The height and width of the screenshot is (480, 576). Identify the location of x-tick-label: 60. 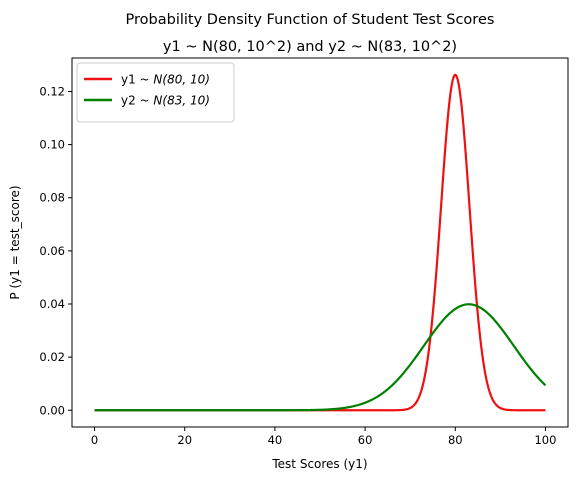
(365, 440).